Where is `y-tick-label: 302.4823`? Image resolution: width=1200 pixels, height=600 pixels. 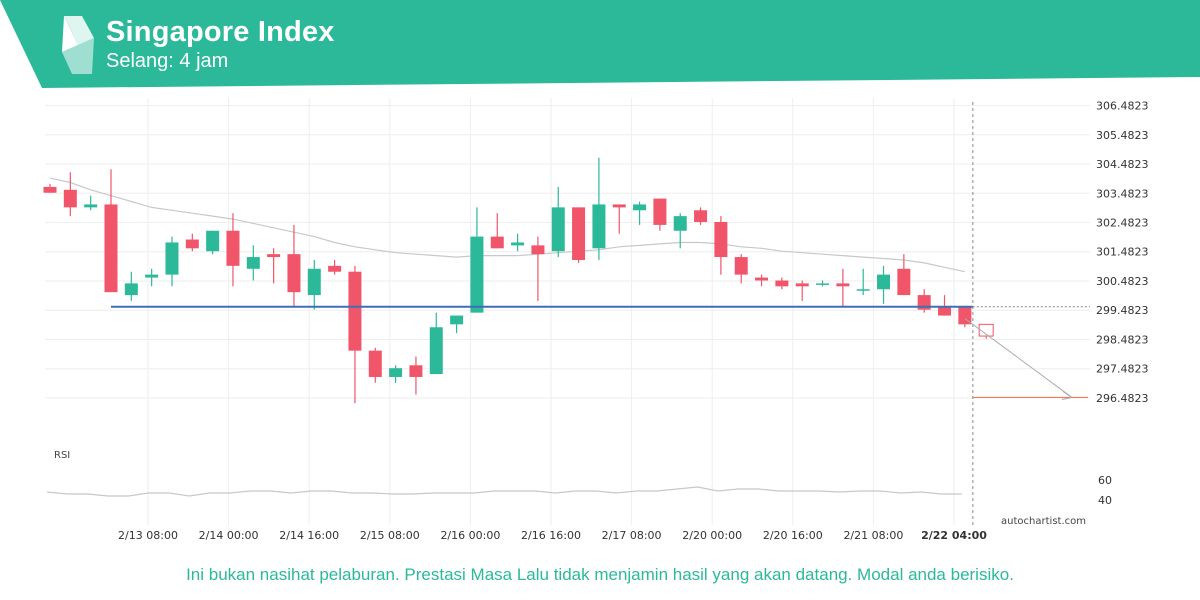
y-tick-label: 302.4823 is located at coordinates (1122, 222).